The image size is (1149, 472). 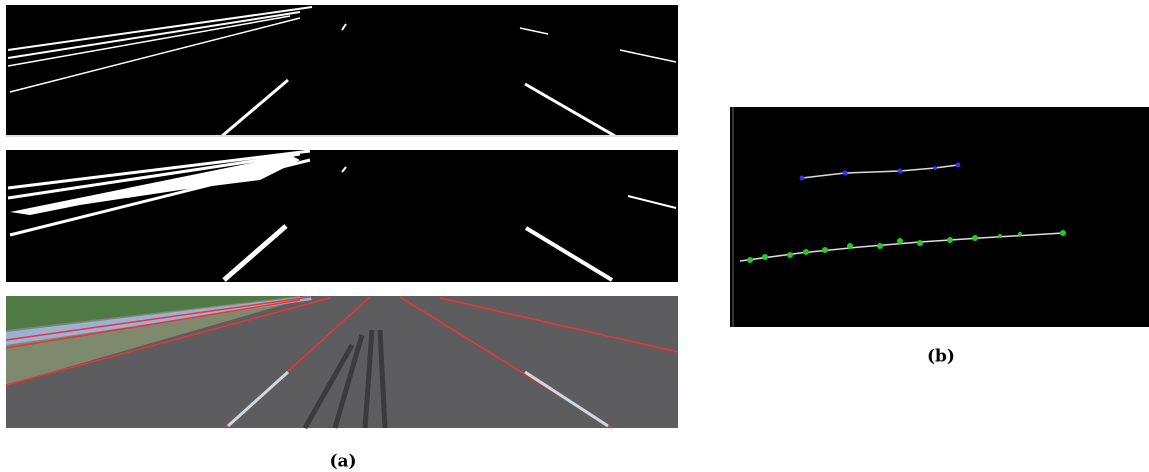 I want to click on verge, so click(x=153, y=340).